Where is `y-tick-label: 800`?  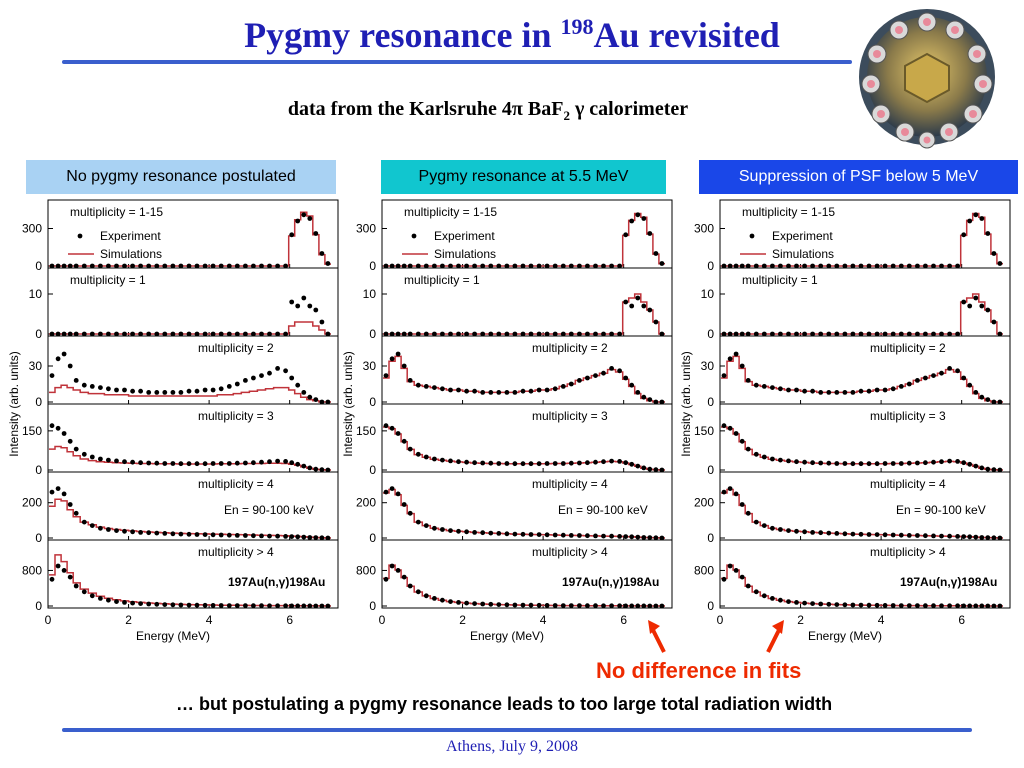 y-tick-label: 800 is located at coordinates (366, 570).